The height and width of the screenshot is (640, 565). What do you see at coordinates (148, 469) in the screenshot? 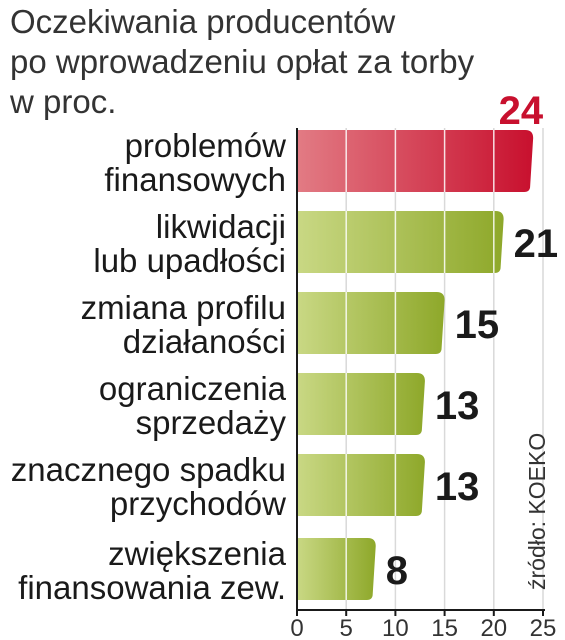
I see `category-label-5-line-1: znacznego spadku` at bounding box center [148, 469].